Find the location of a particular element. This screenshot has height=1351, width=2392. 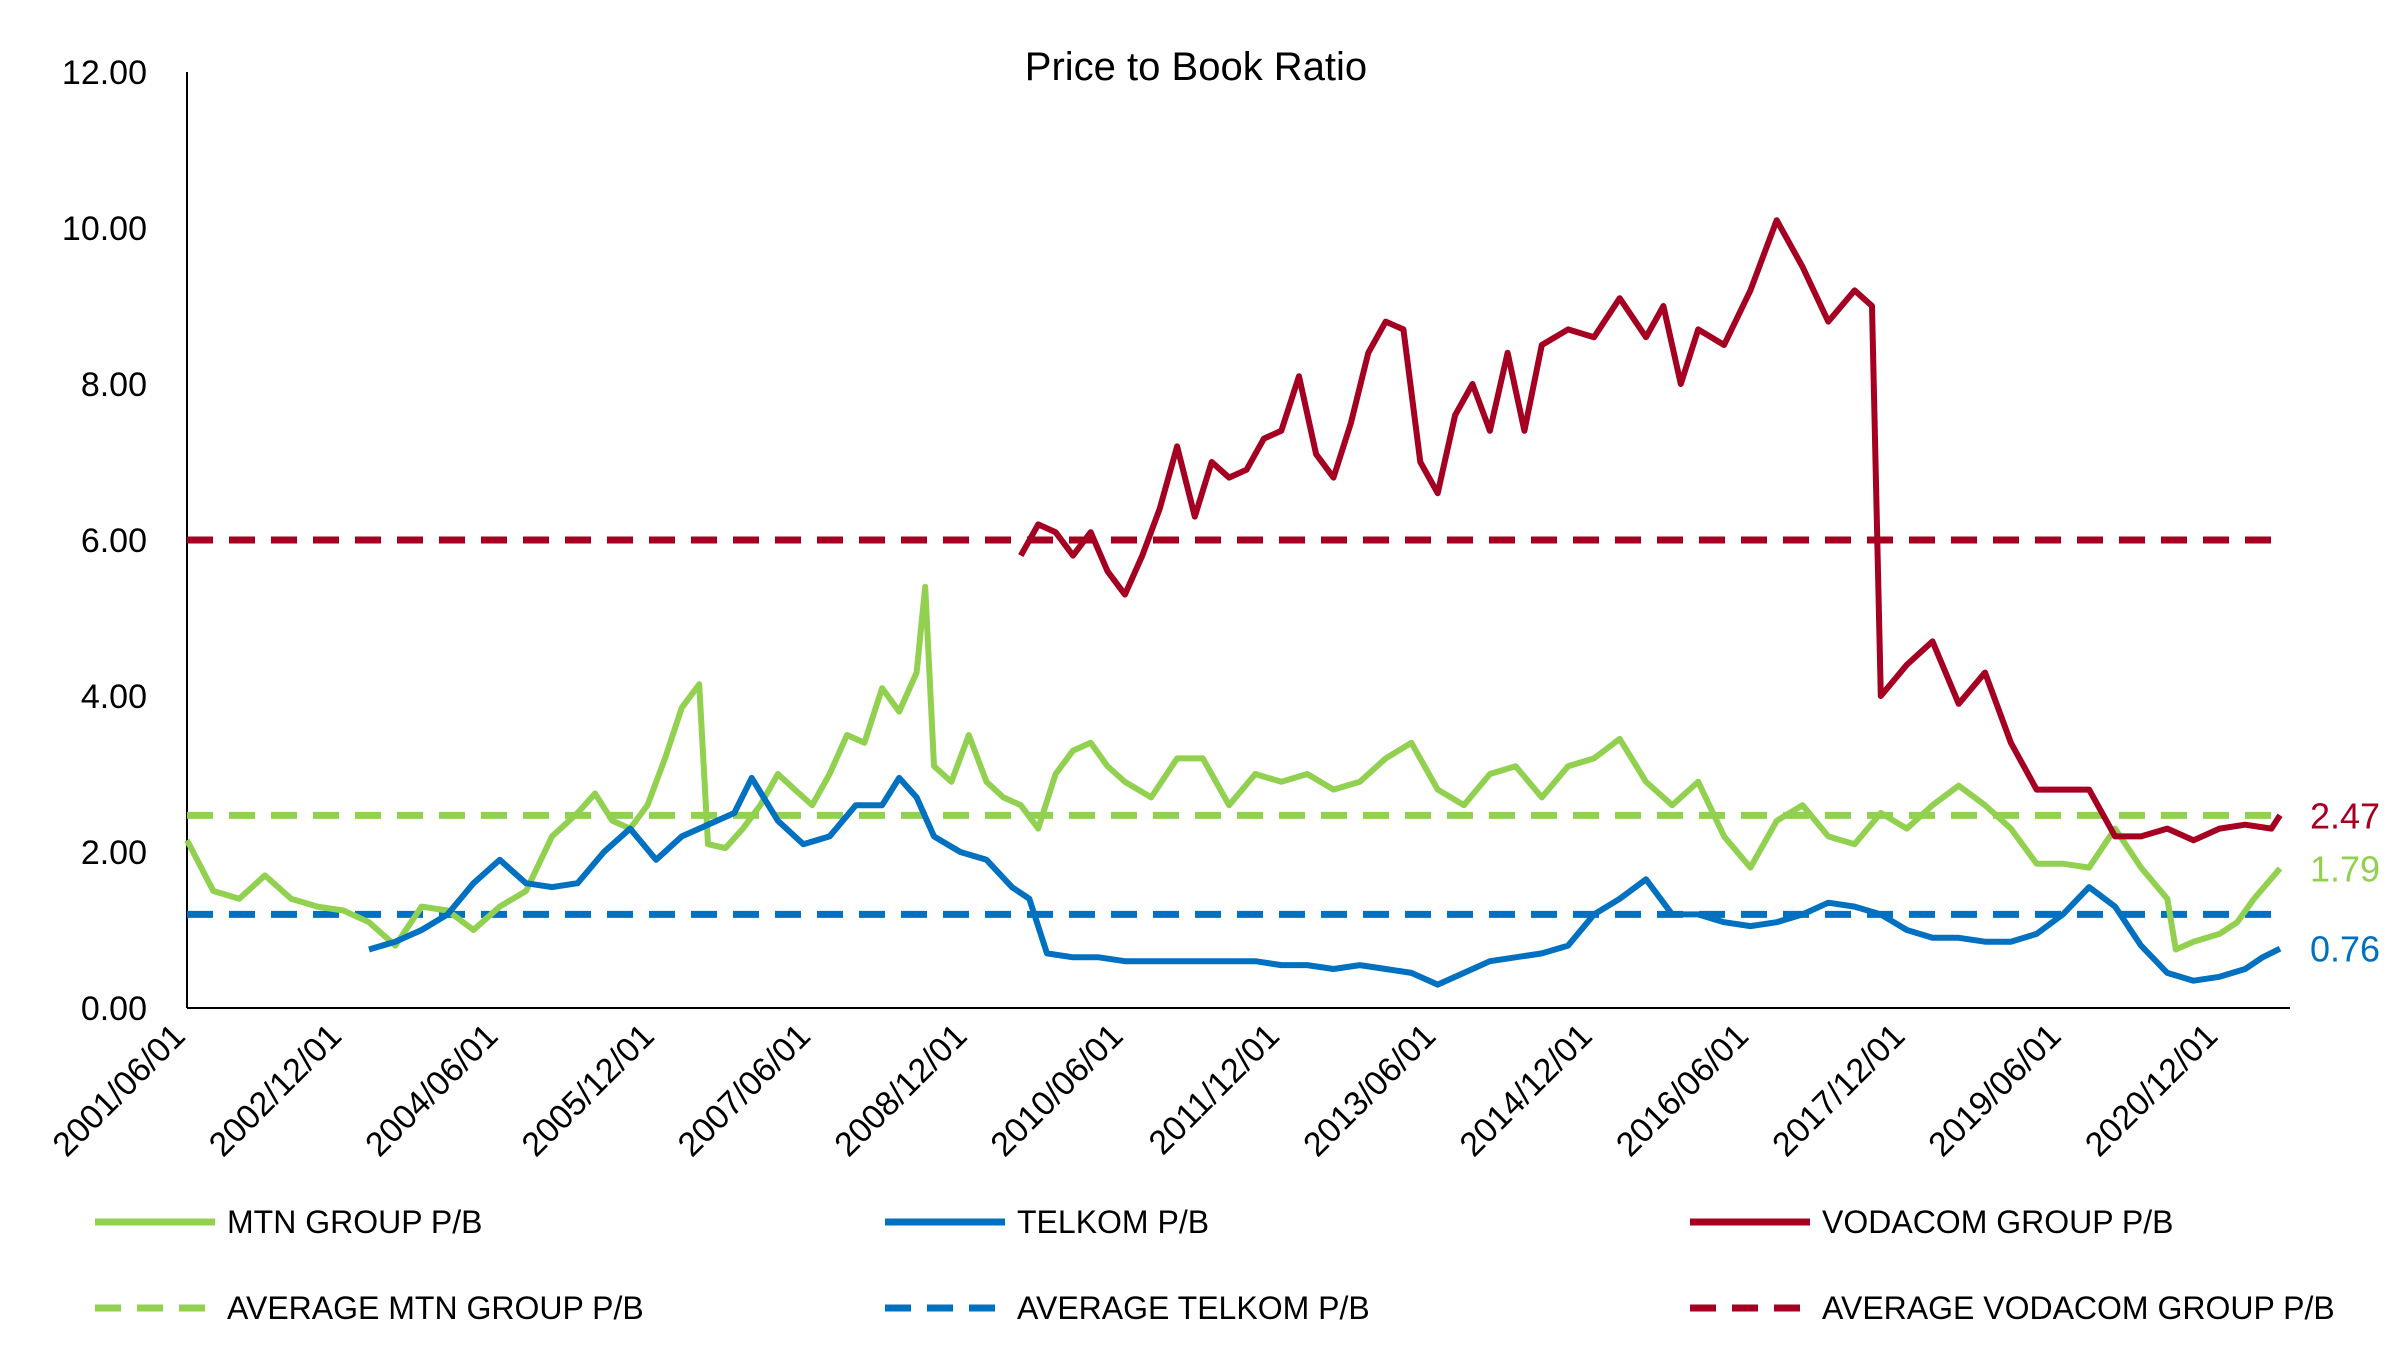

x-tick-label: 2017/12/01 is located at coordinates (1838, 1090).